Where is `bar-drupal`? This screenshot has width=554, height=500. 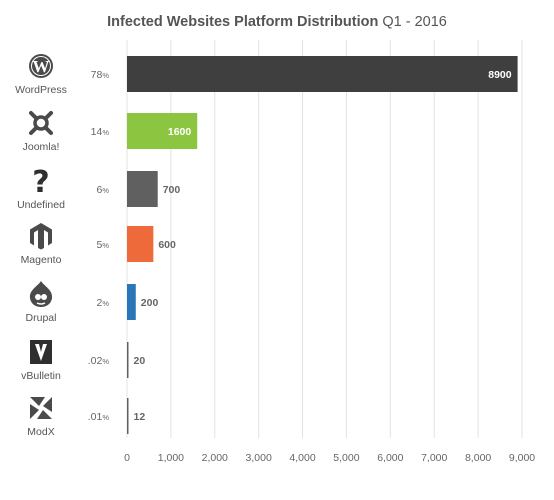 bar-drupal is located at coordinates (131, 302).